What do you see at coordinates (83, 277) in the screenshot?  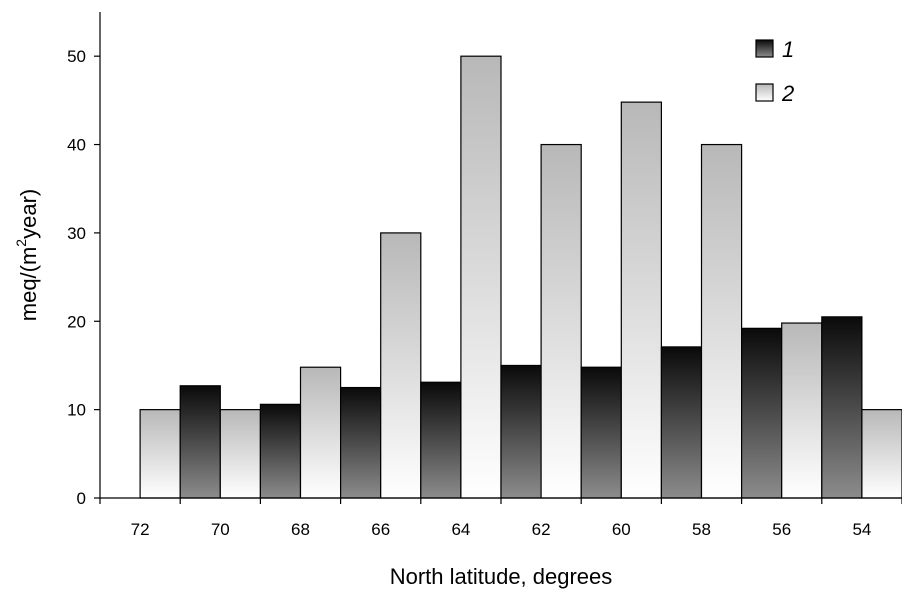 I see `y-ticks-group: 0 10 20 30 40 50` at bounding box center [83, 277].